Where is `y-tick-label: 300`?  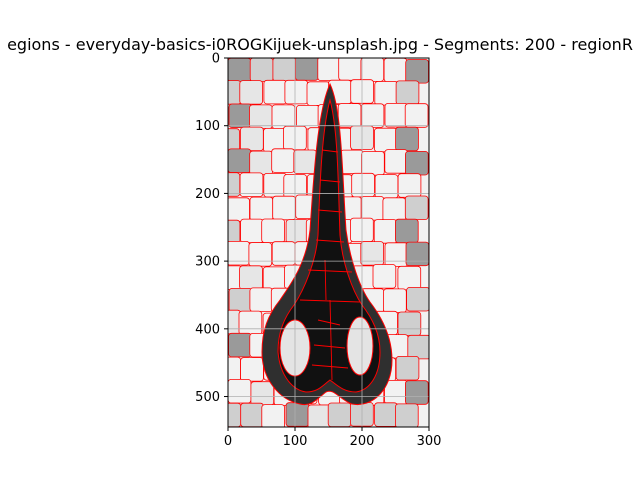 y-tick-label: 300 is located at coordinates (207, 262).